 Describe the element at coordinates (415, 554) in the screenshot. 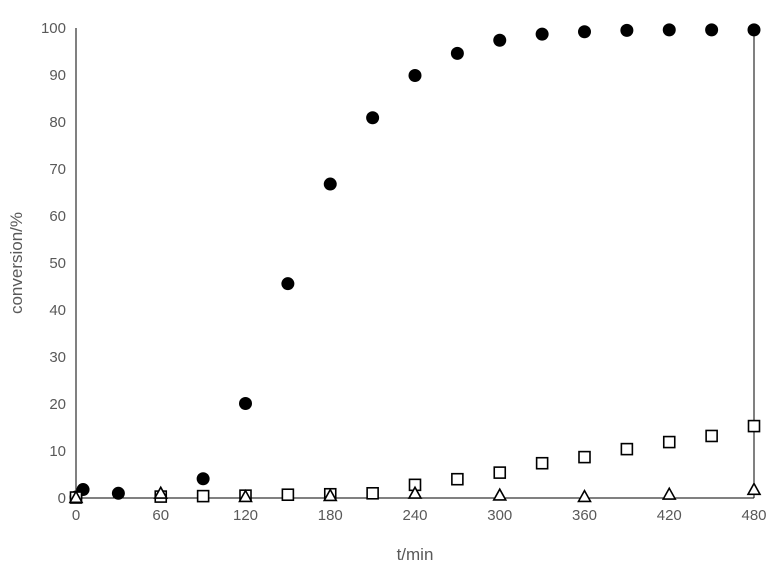

I see `x-axis-title: t/min` at that location.